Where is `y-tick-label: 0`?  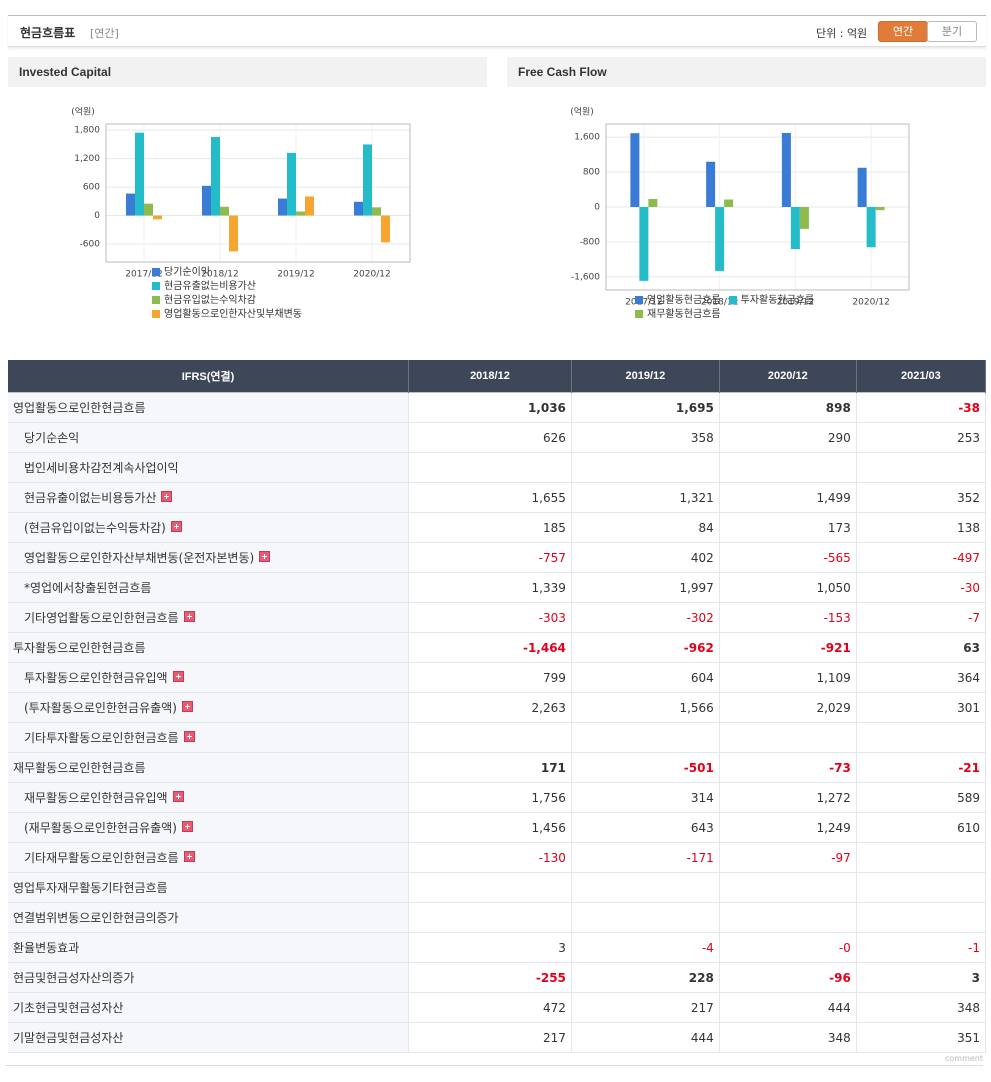
y-tick-label: 0 is located at coordinates (97, 216).